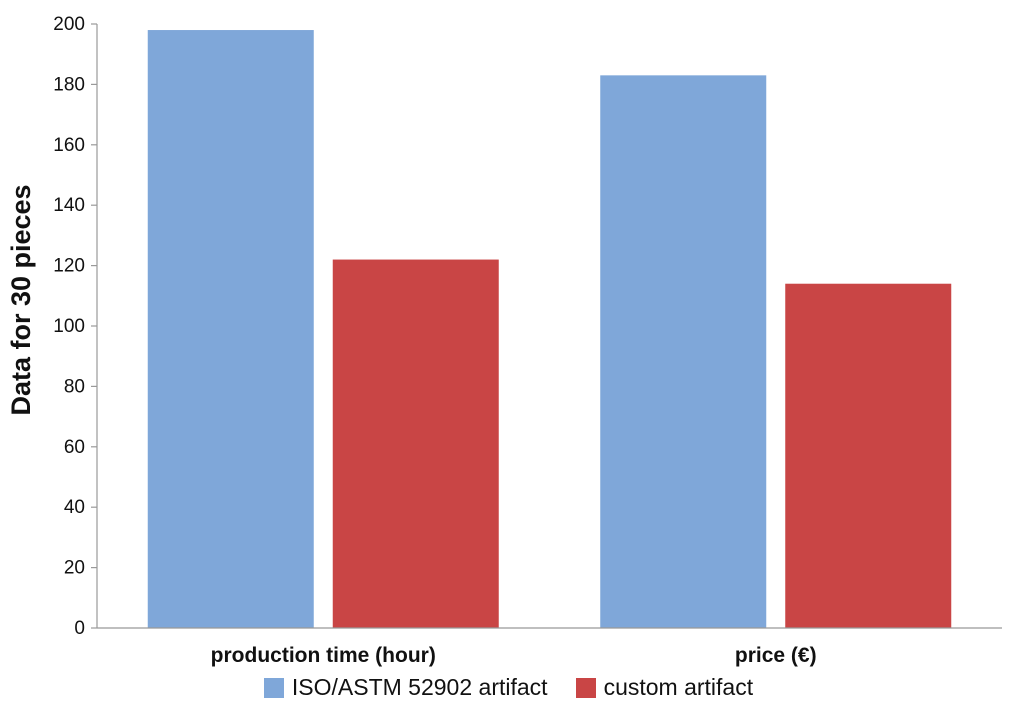 The width and height of the screenshot is (1017, 708). What do you see at coordinates (69, 84) in the screenshot?
I see `y-tick-label: 180` at bounding box center [69, 84].